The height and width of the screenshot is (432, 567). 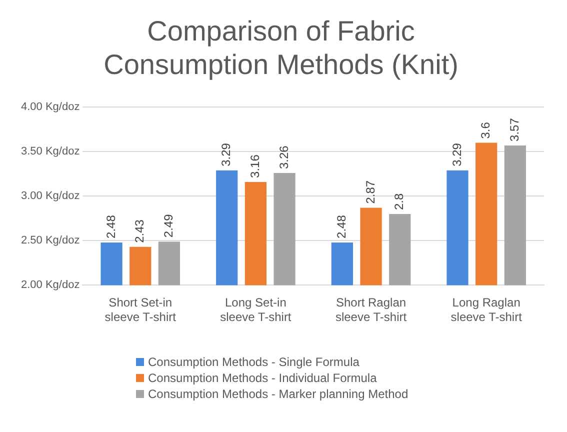 I want to click on y-tick-label: 4.00 Kg/doz, so click(x=50, y=107).